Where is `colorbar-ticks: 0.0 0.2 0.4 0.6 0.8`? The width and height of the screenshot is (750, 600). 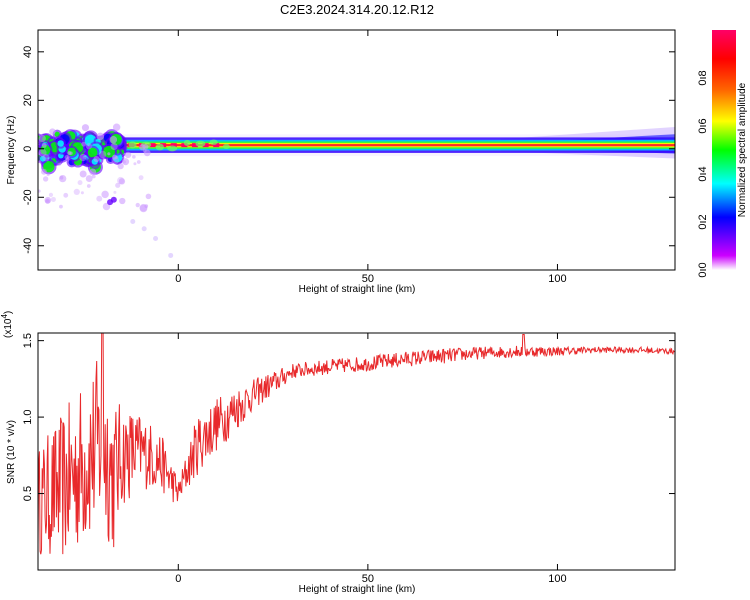 colorbar-ticks: 0.0 0.2 0.4 0.6 0.8 is located at coordinates (703, 173).